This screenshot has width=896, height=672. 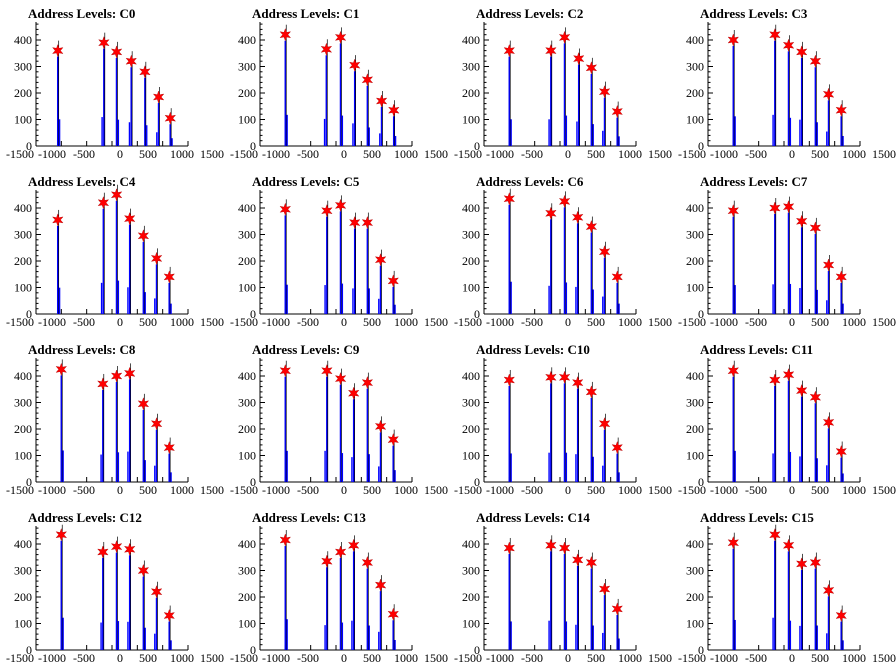 I want to click on chart-title: Address Levels: C14, so click(x=533, y=517).